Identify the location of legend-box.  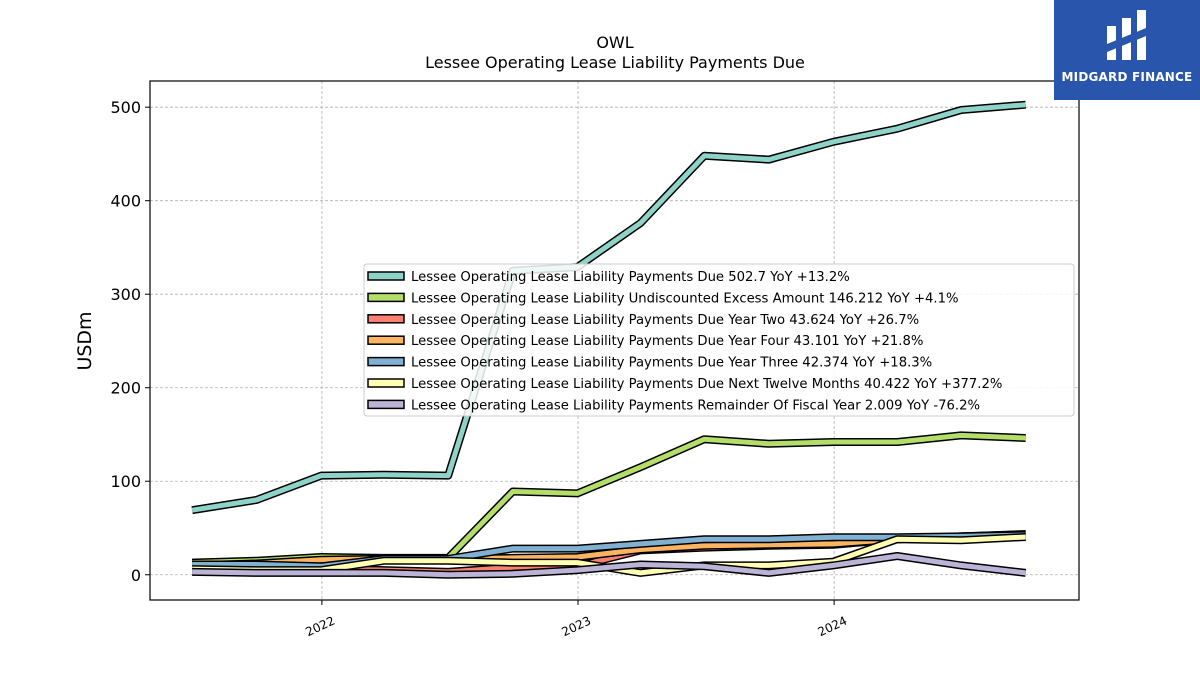
(719, 340).